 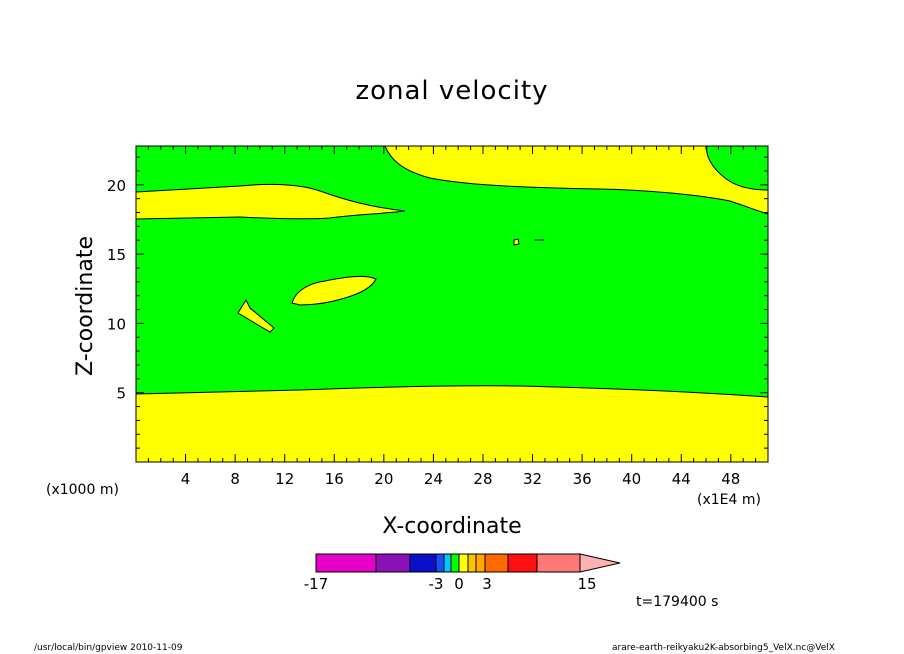 I want to click on x-tick-label: 16, so click(x=334, y=479).